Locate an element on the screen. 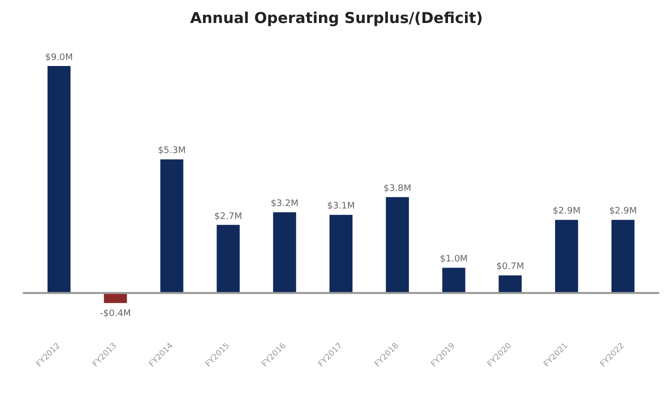 The image size is (667, 411). data-label: $2.7M is located at coordinates (228, 217).